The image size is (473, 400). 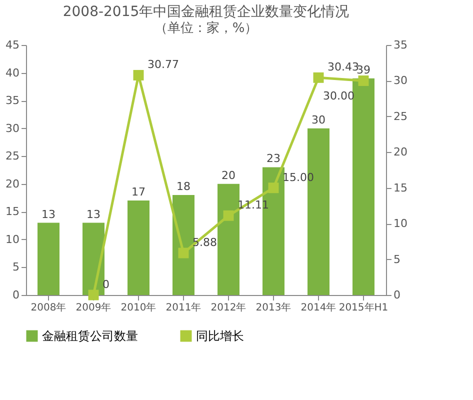 What do you see at coordinates (274, 308) in the screenshot?
I see `x-tick-label: 2013年` at bounding box center [274, 308].